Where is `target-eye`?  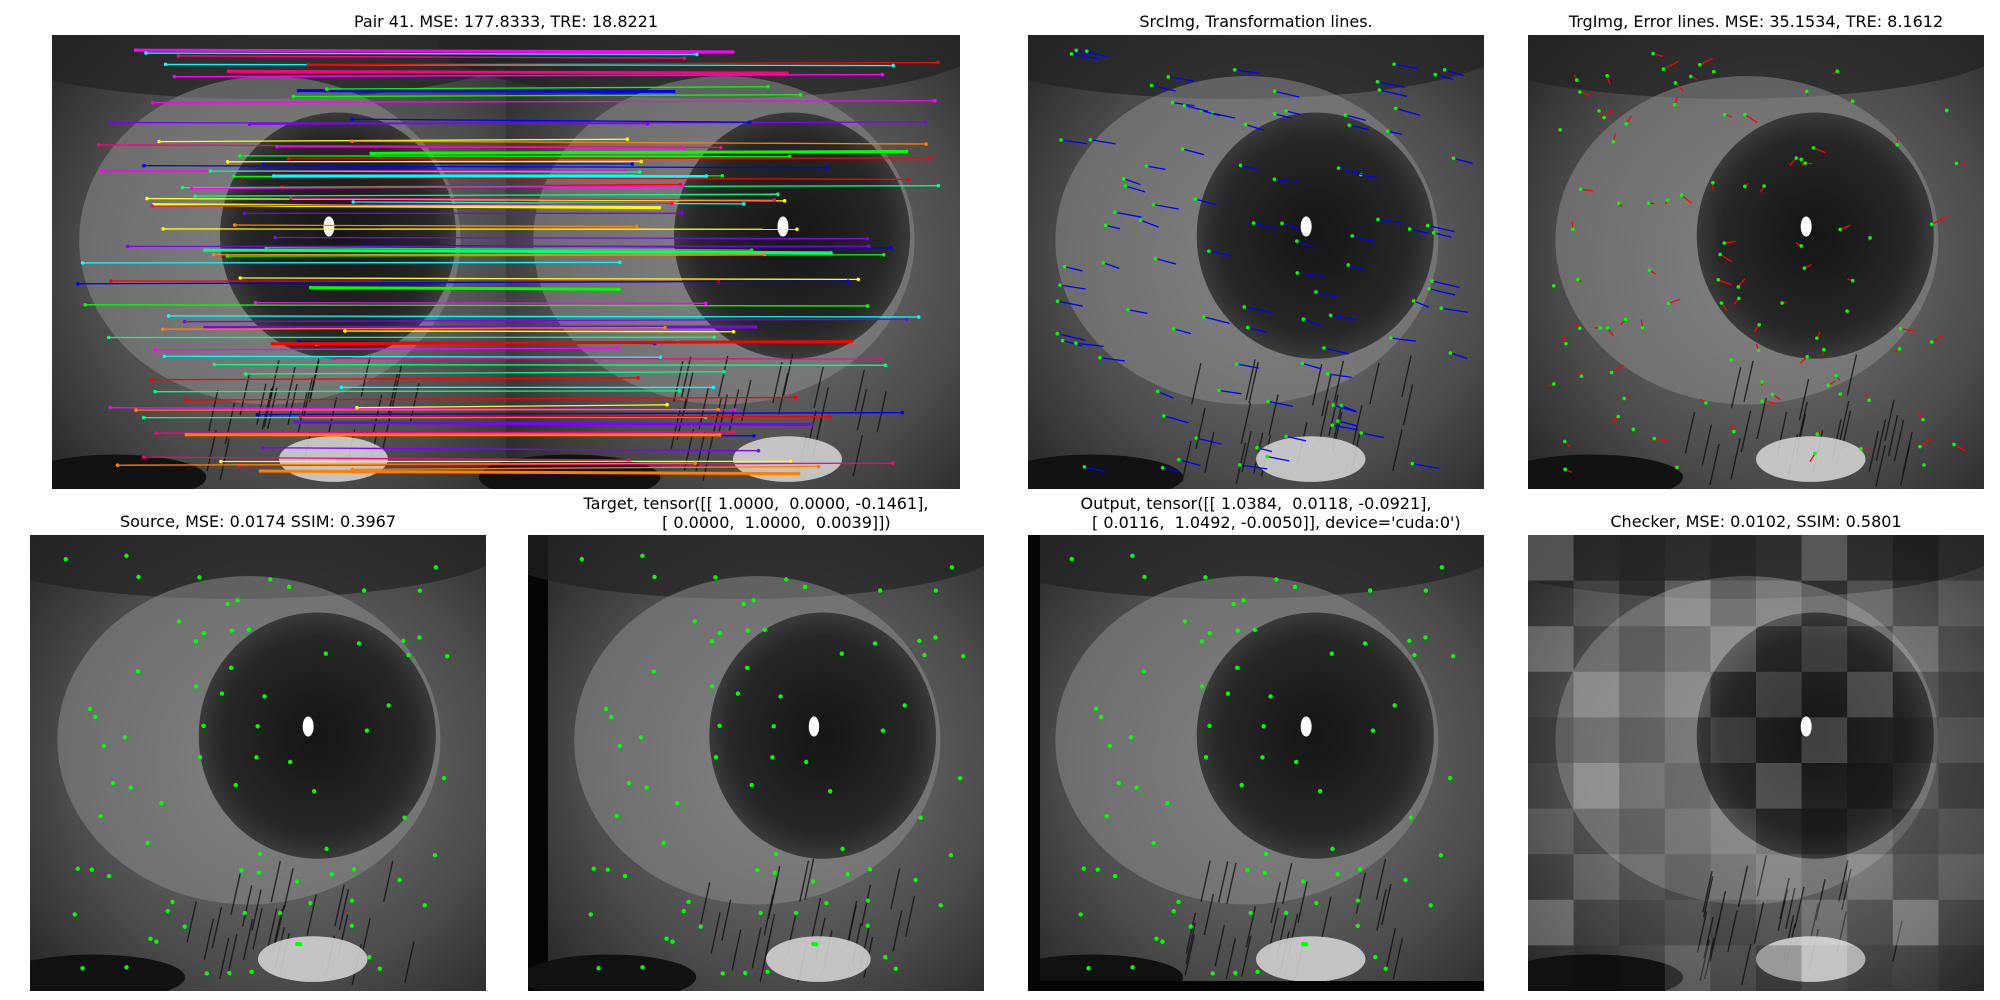 target-eye is located at coordinates (756, 763).